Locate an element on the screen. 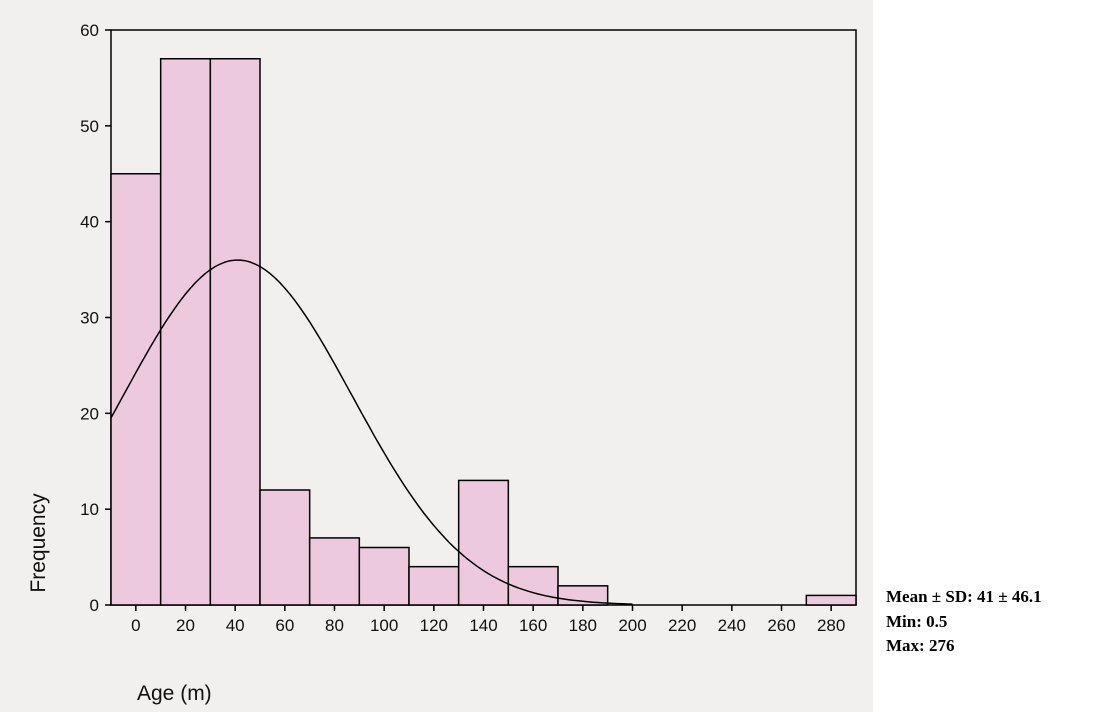 This screenshot has height=712, width=1102. x-tick-label: 260 is located at coordinates (781, 625).